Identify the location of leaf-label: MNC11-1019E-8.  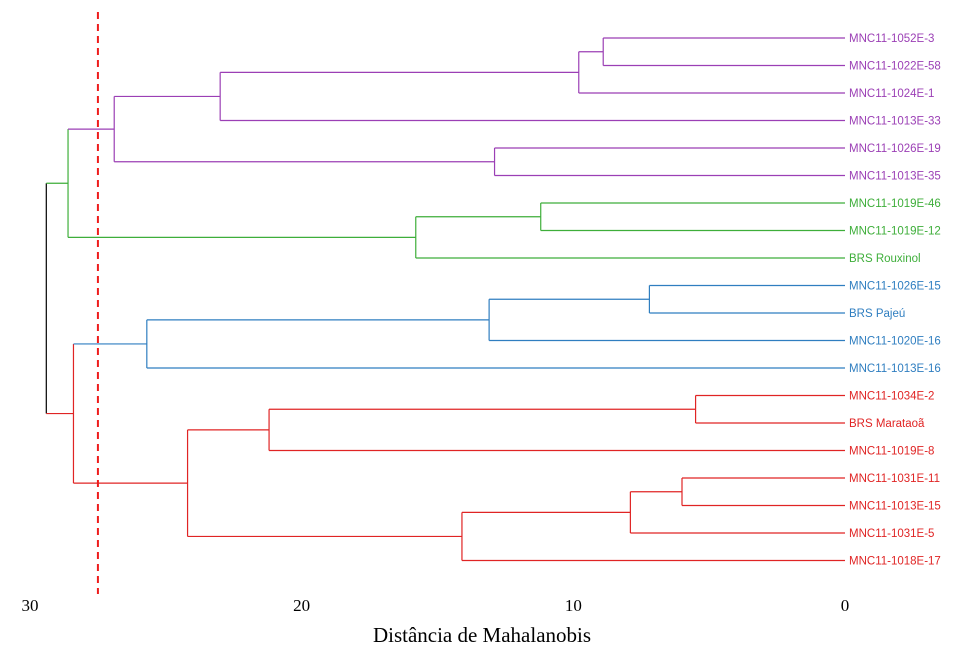
(891, 452).